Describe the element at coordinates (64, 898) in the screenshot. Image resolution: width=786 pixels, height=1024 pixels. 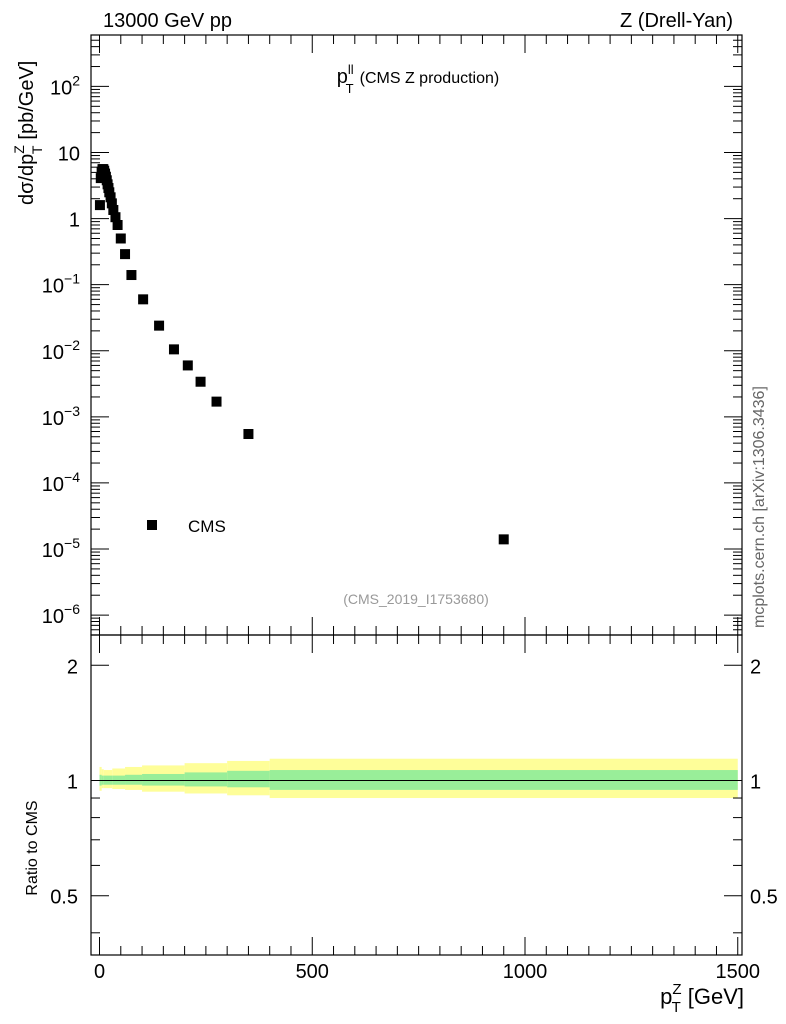
I see `ratio-y-tick-label: 0.5` at that location.